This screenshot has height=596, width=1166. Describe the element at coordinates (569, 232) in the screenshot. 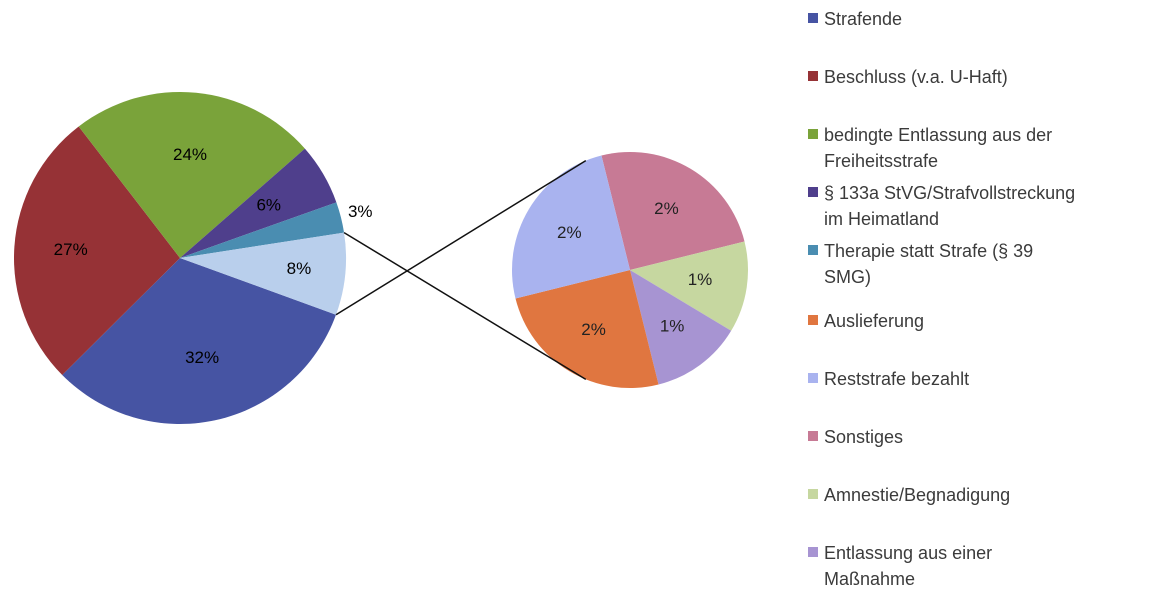

I see `data-label-exploded-5: 2%` at that location.